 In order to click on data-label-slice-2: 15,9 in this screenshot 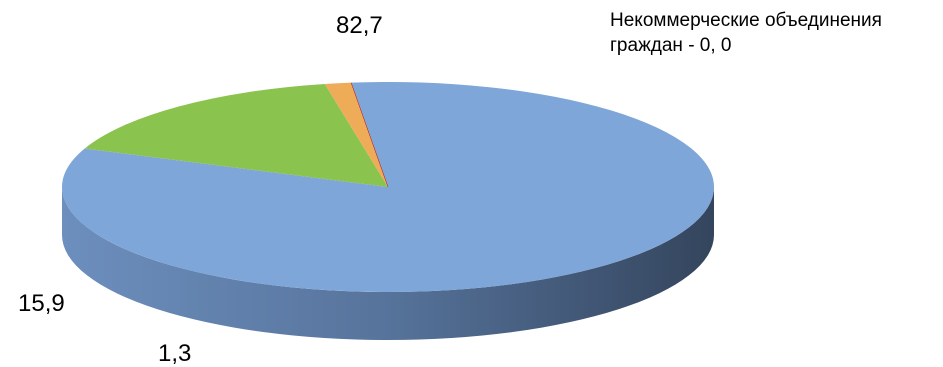, I will do `click(41, 303)`.